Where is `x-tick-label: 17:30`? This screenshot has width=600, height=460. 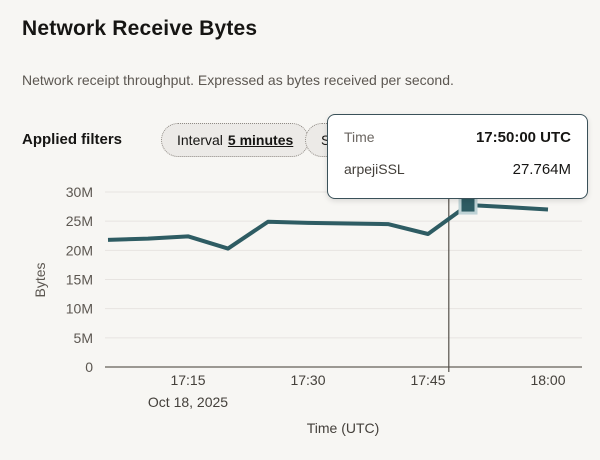
x-tick-label: 17:30 is located at coordinates (307, 380).